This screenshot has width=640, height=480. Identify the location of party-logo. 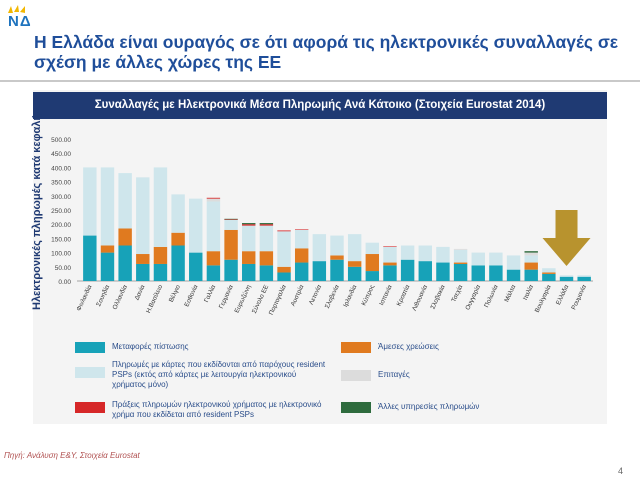
(16, 9).